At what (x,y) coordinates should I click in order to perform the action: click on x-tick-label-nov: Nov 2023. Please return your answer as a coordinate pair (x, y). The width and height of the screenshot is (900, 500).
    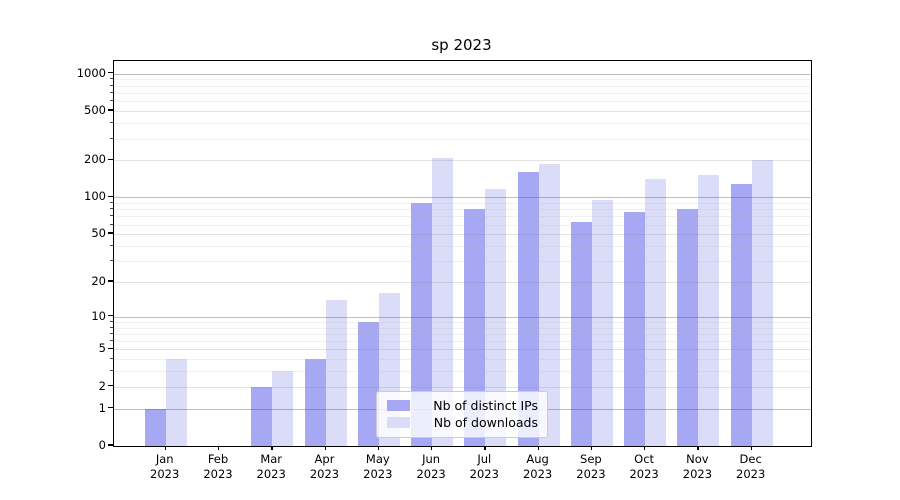
    Looking at the image, I should click on (697, 466).